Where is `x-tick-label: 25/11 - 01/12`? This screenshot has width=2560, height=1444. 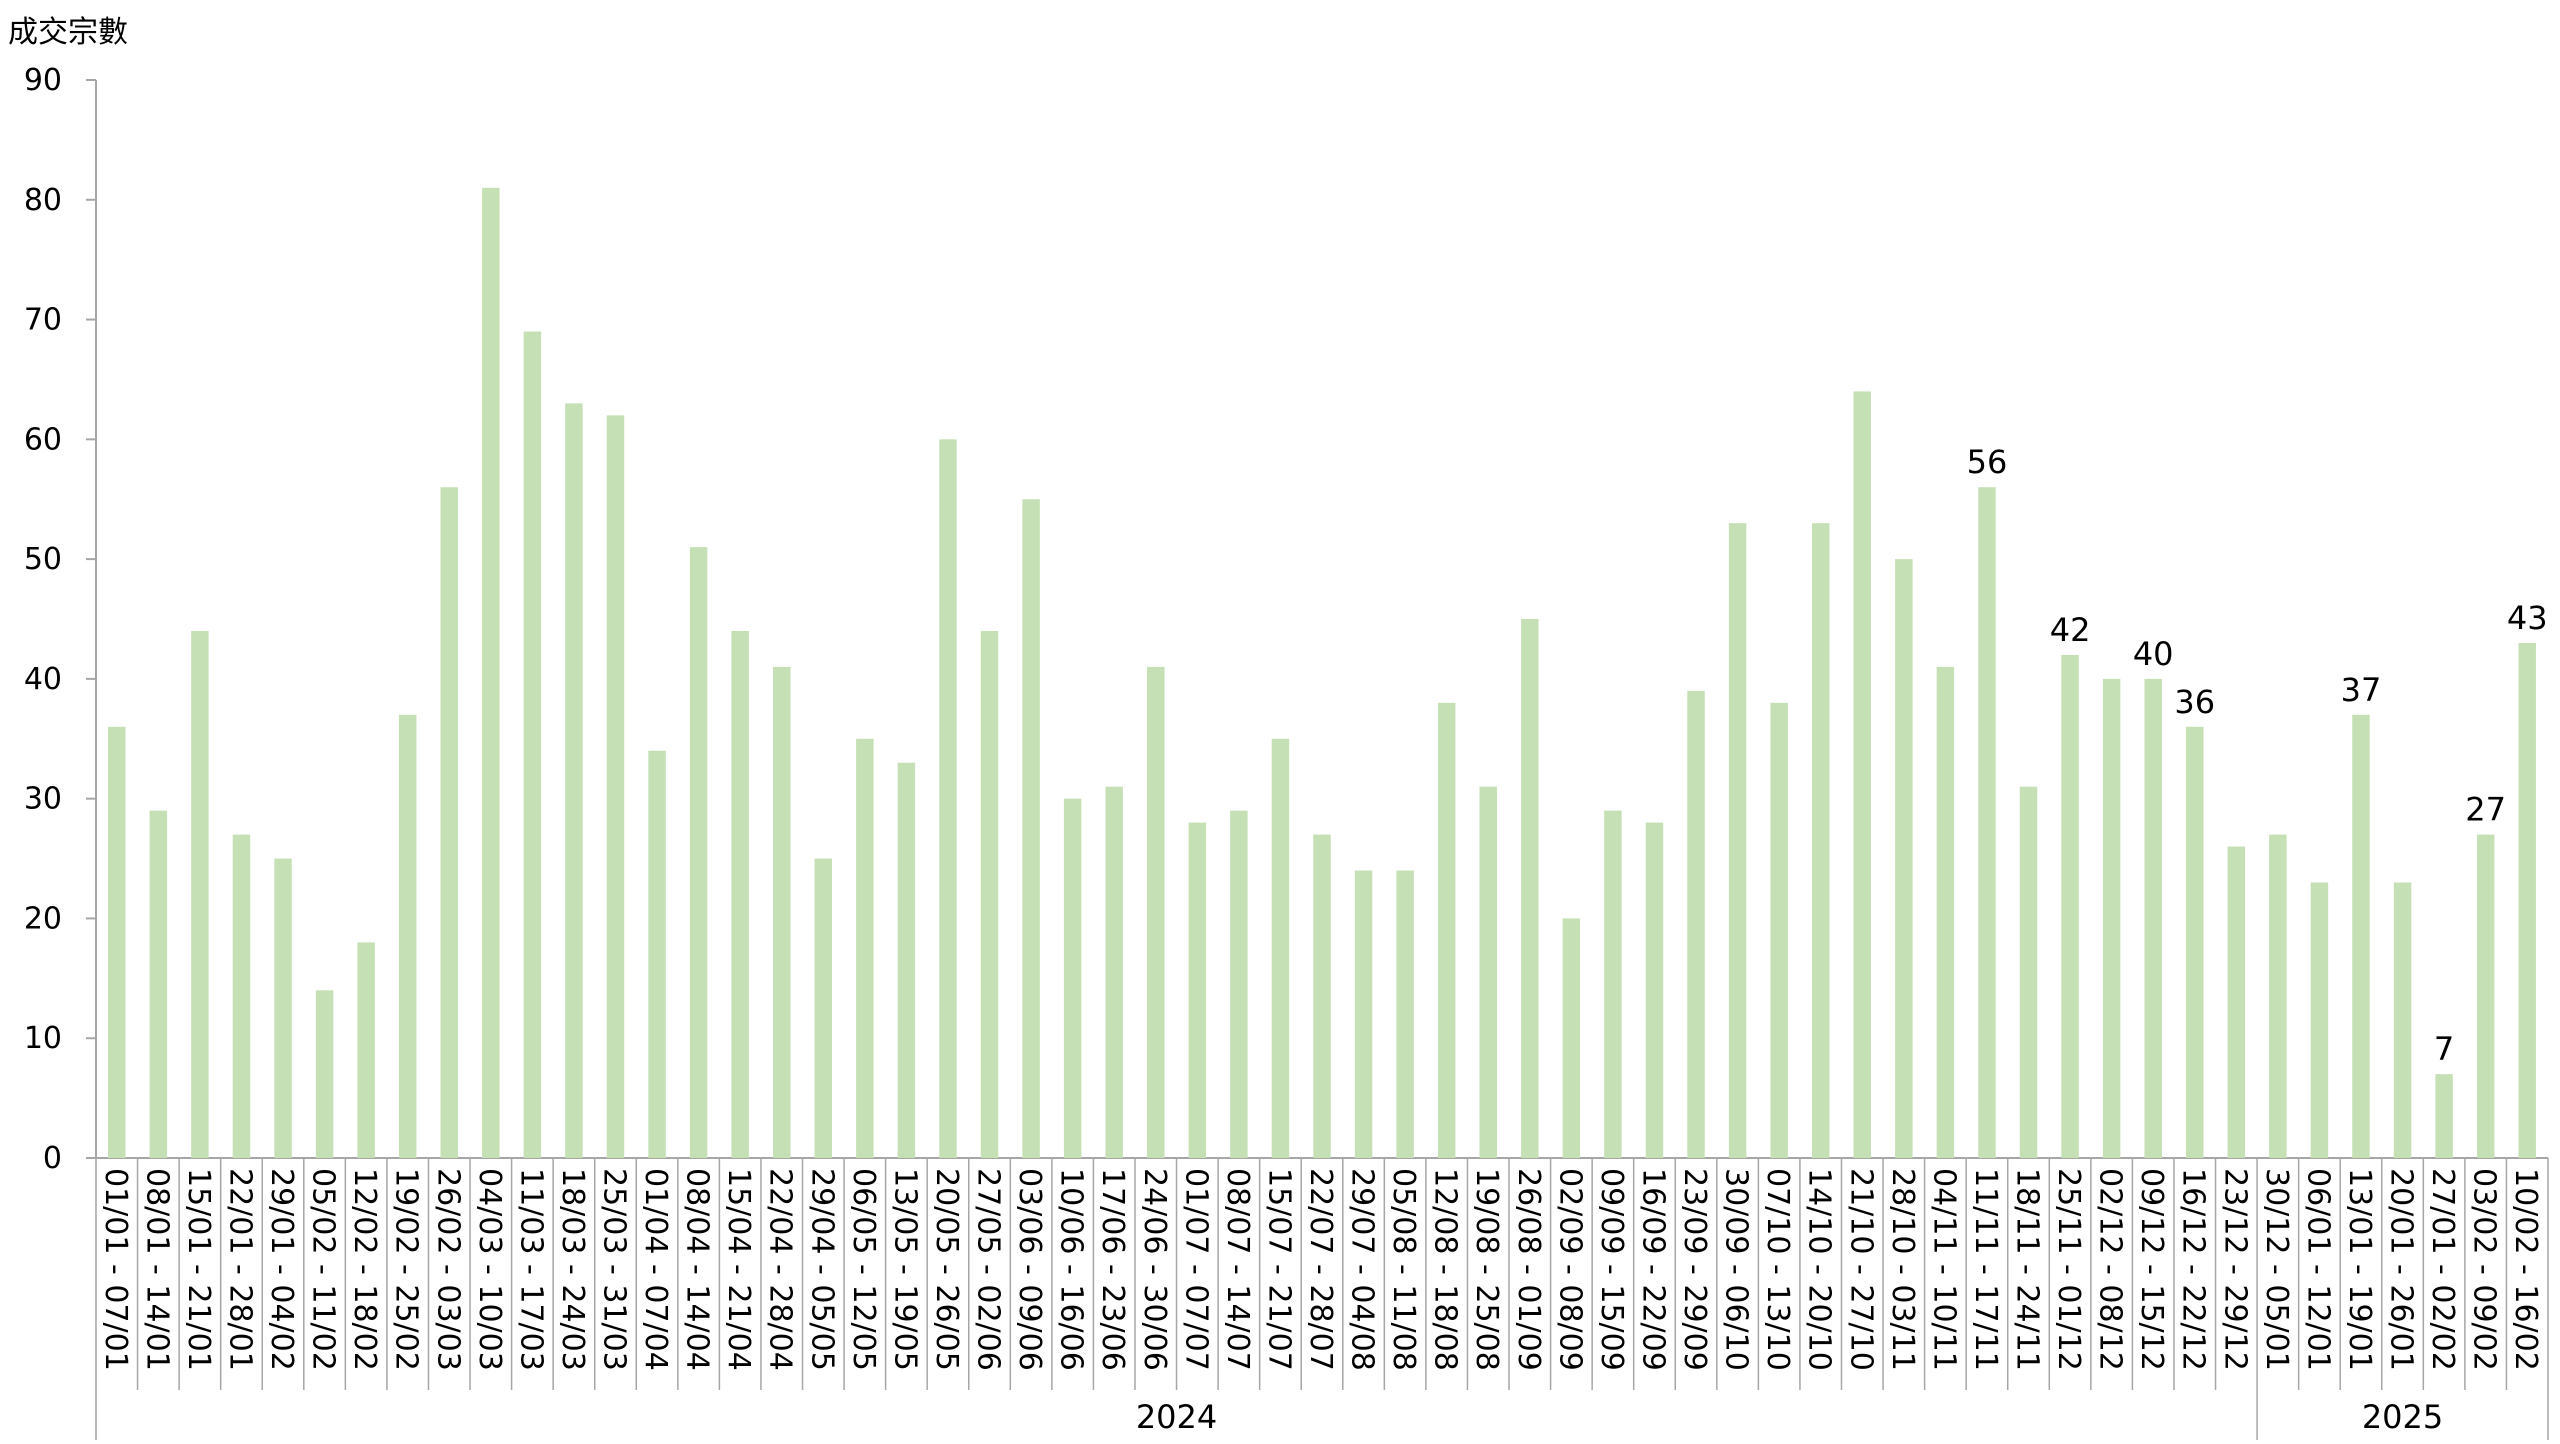
x-tick-label: 25/11 - 01/12 is located at coordinates (2068, 1269).